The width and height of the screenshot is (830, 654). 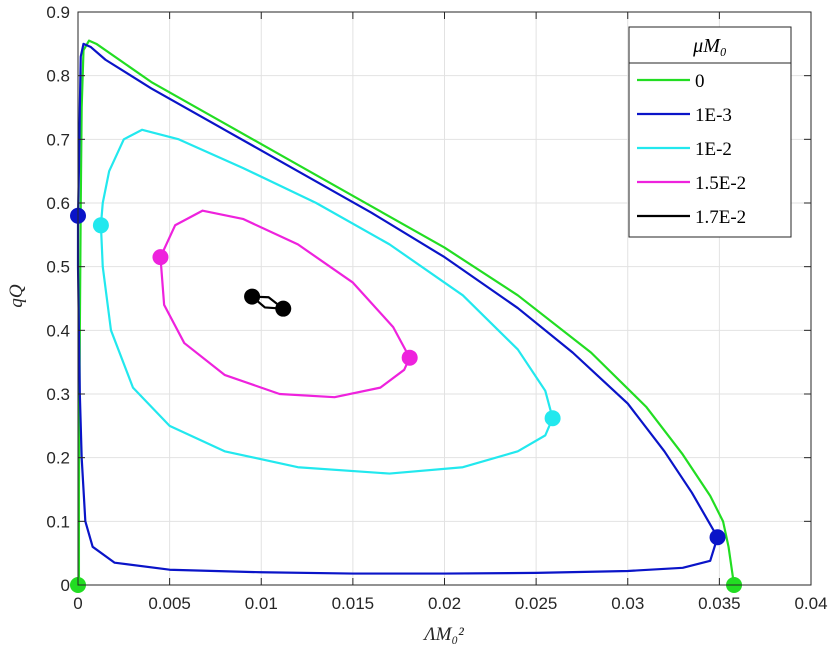 What do you see at coordinates (444, 603) in the screenshot?
I see `x-tick-label: 0.02` at bounding box center [444, 603].